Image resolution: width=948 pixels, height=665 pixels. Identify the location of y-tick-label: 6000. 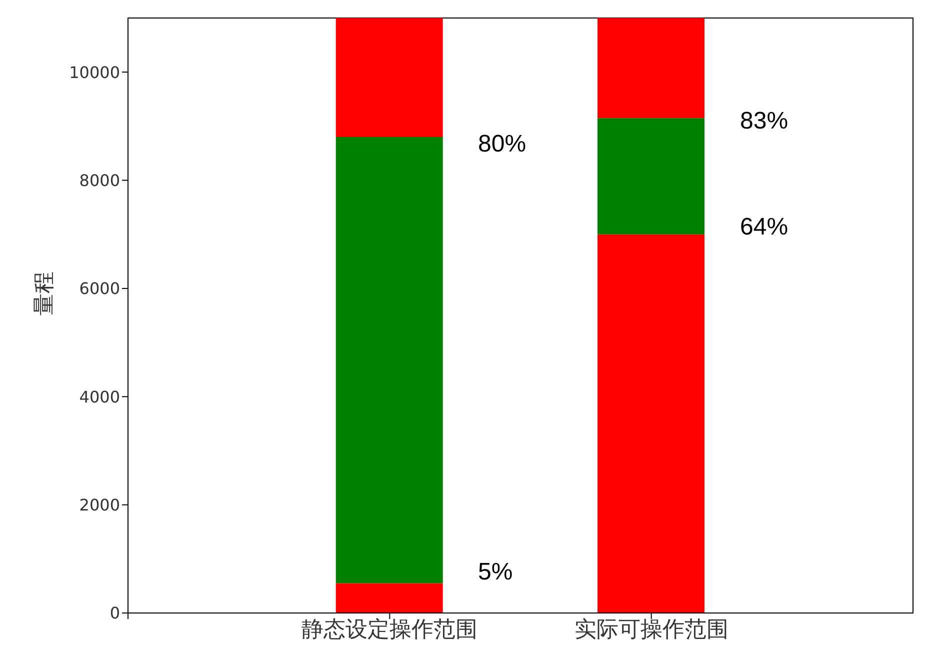
(99, 288).